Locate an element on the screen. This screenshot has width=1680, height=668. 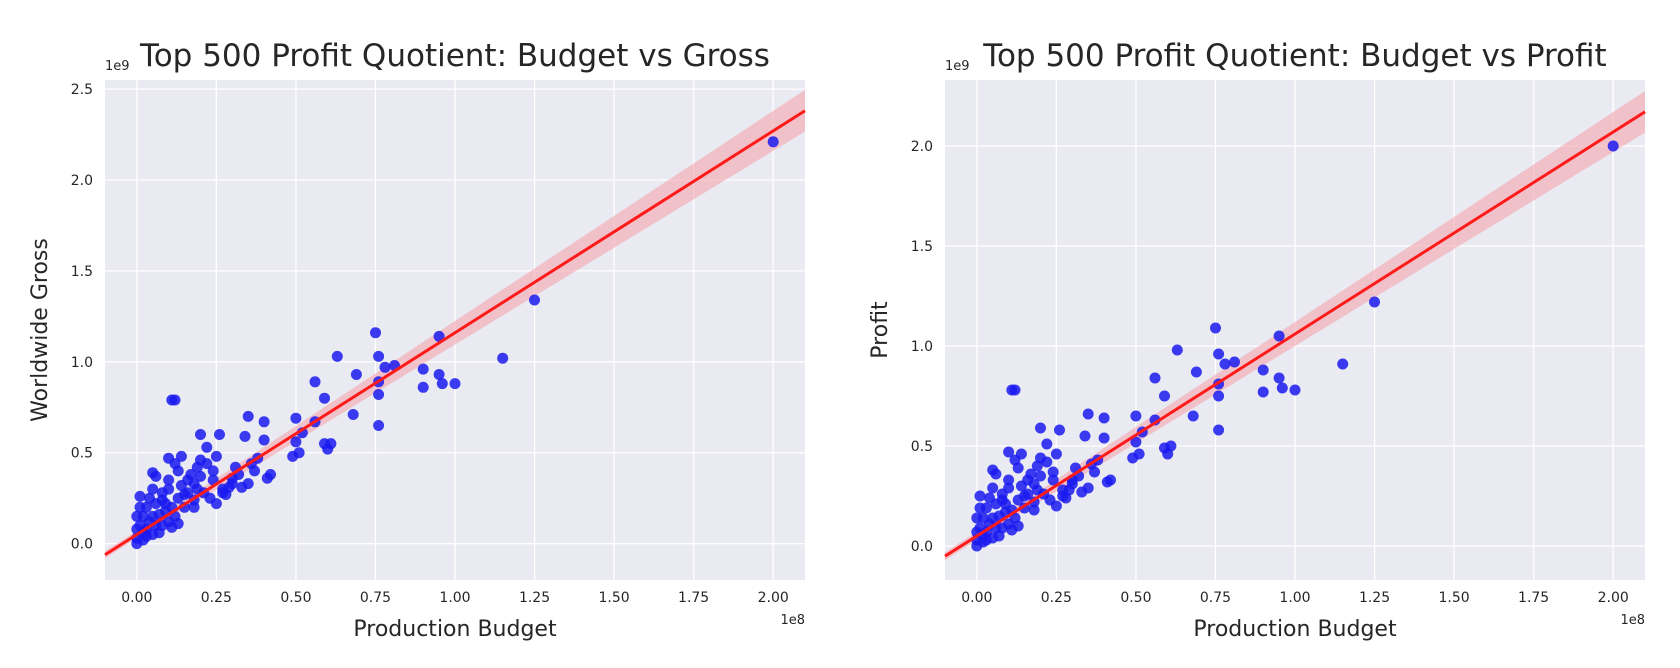
y-scale-label: 1e9 is located at coordinates (117, 66).